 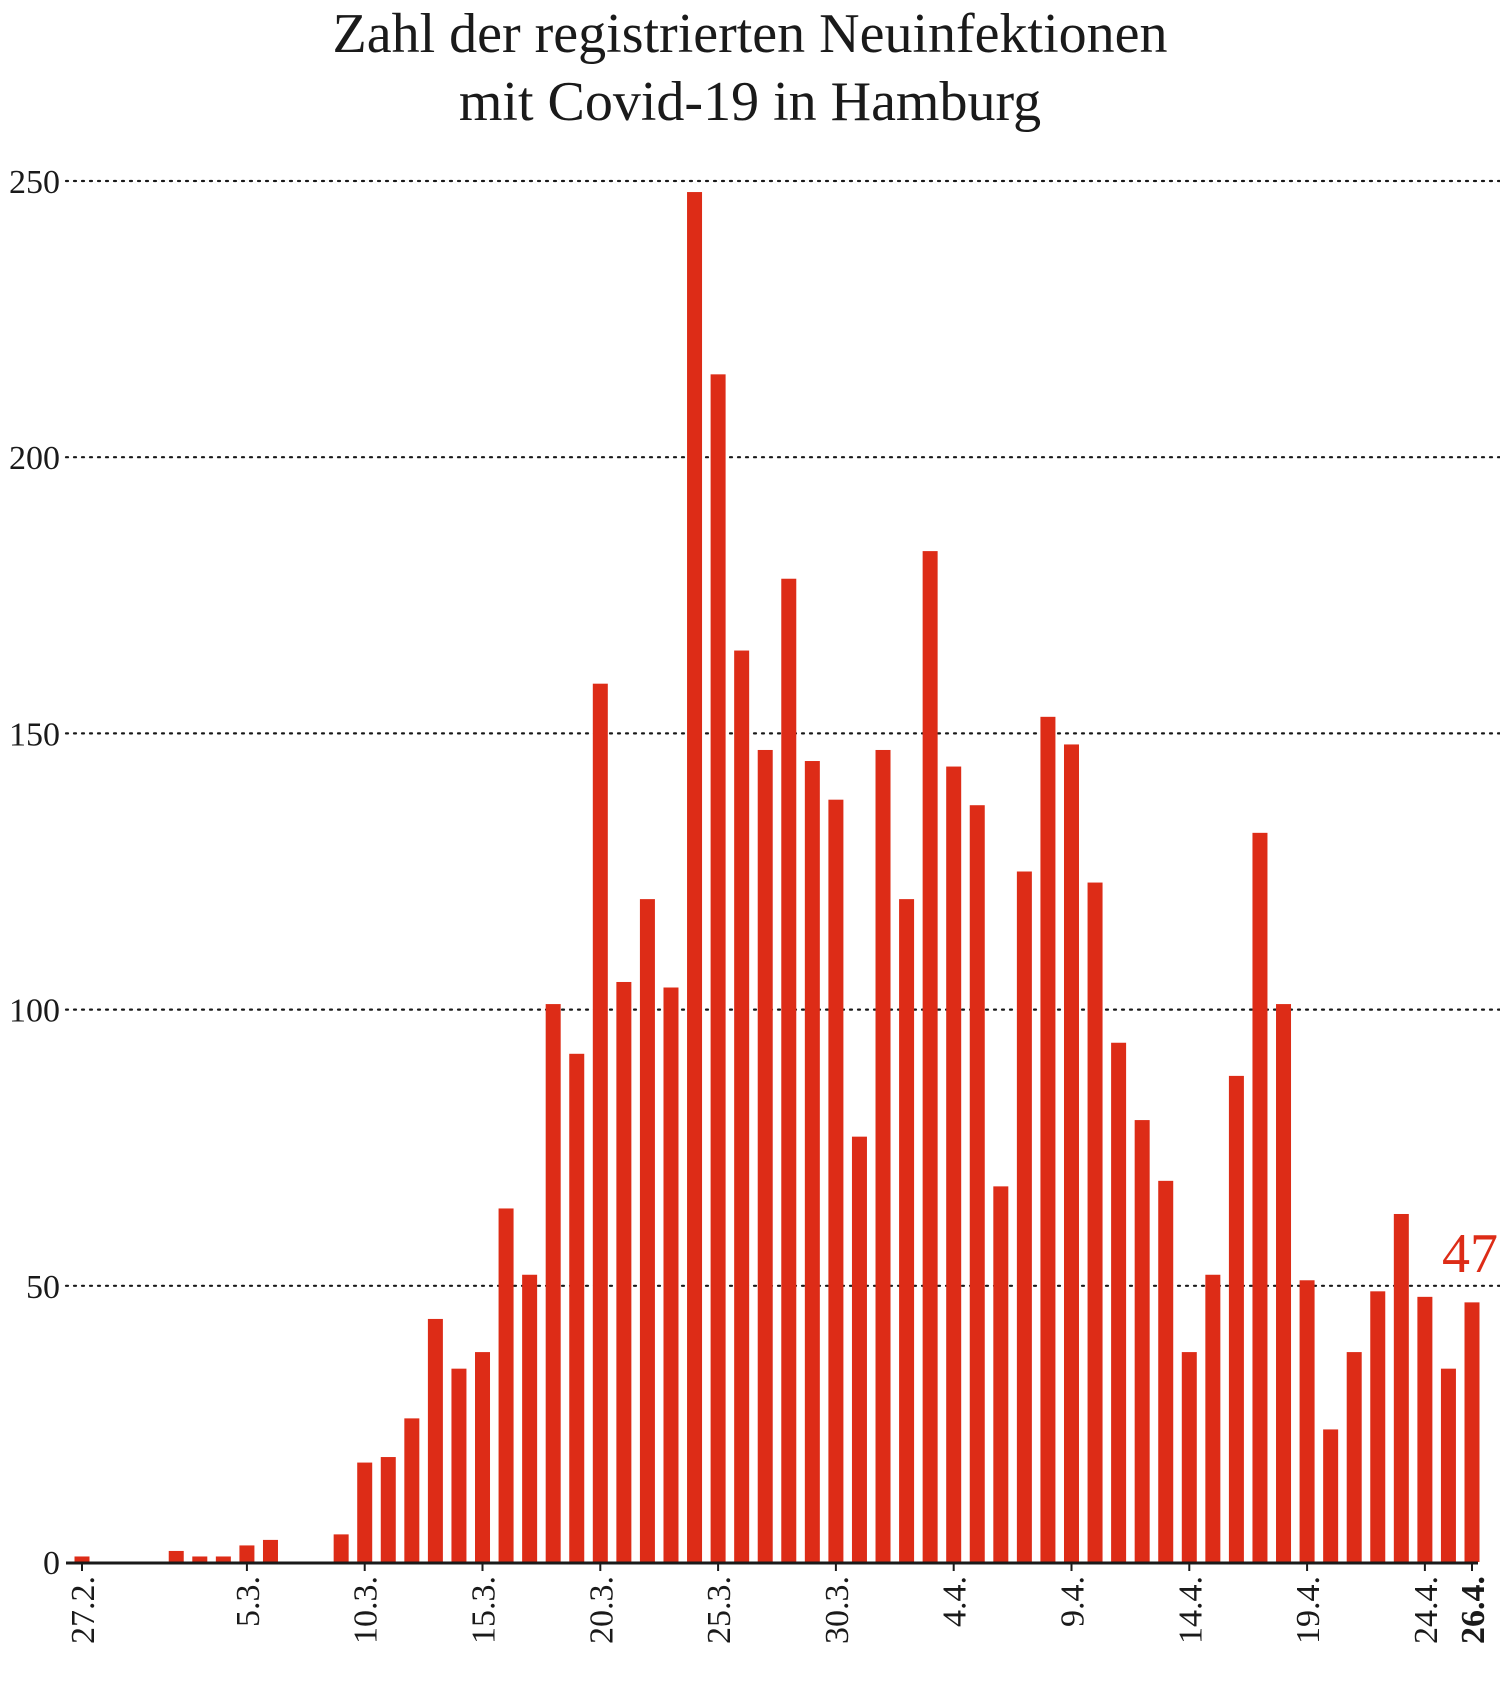 What do you see at coordinates (388, 1509) in the screenshot?
I see `bar-11.3.` at bounding box center [388, 1509].